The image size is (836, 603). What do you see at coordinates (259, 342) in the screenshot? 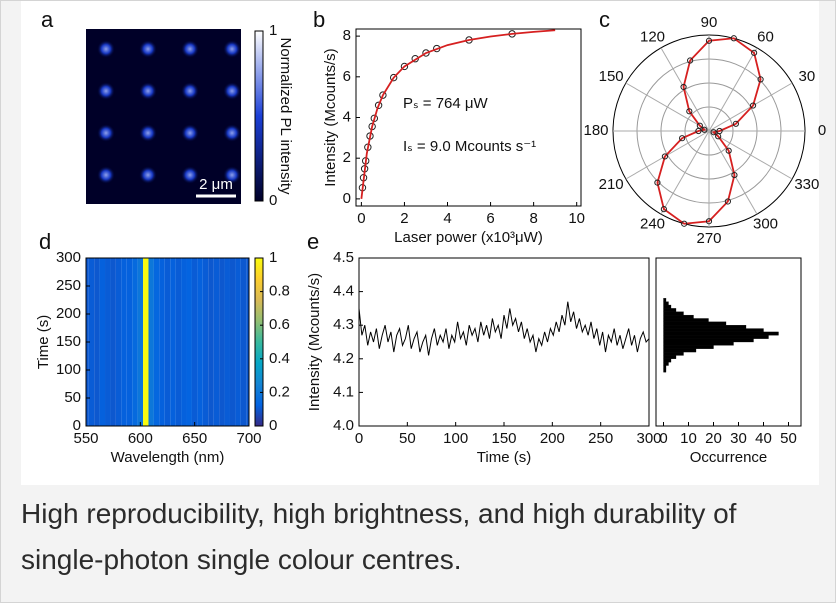
I see `colorbar` at bounding box center [259, 342].